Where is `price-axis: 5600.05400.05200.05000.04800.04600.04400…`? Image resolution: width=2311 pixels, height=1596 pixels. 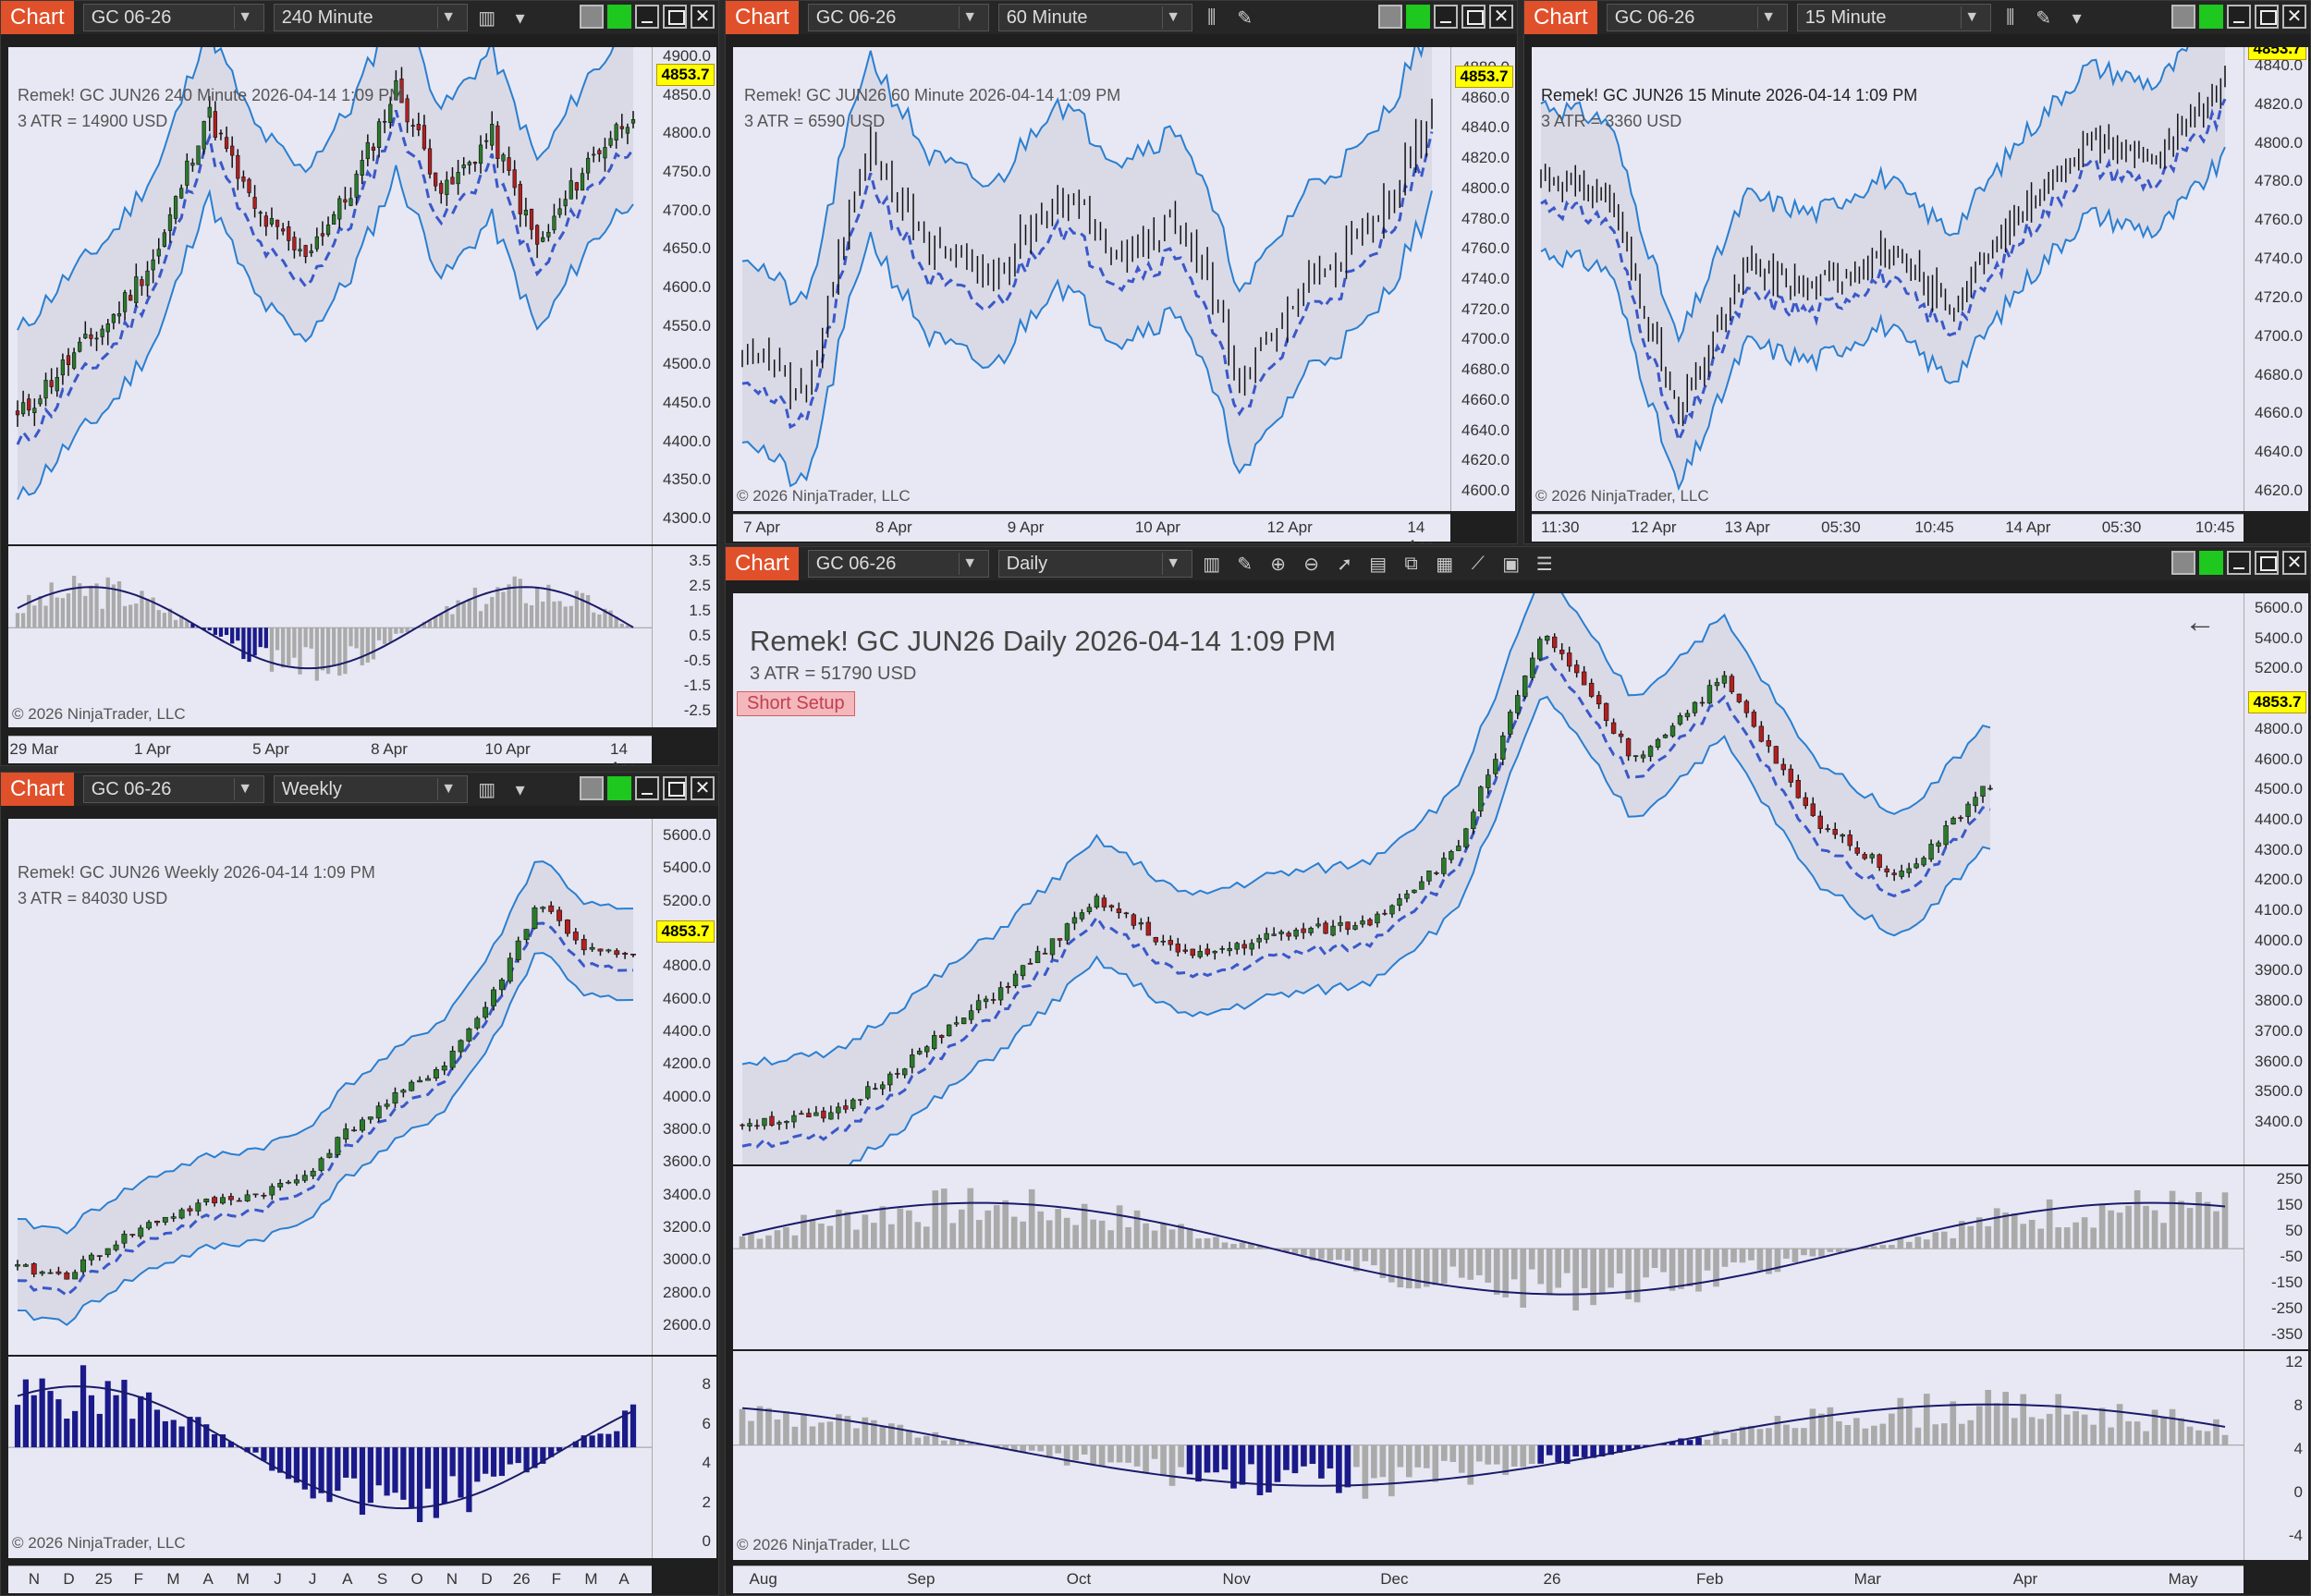
price-axis: 5600.05400.05200.05000.04800.04600.04400… is located at coordinates (684, 1087).